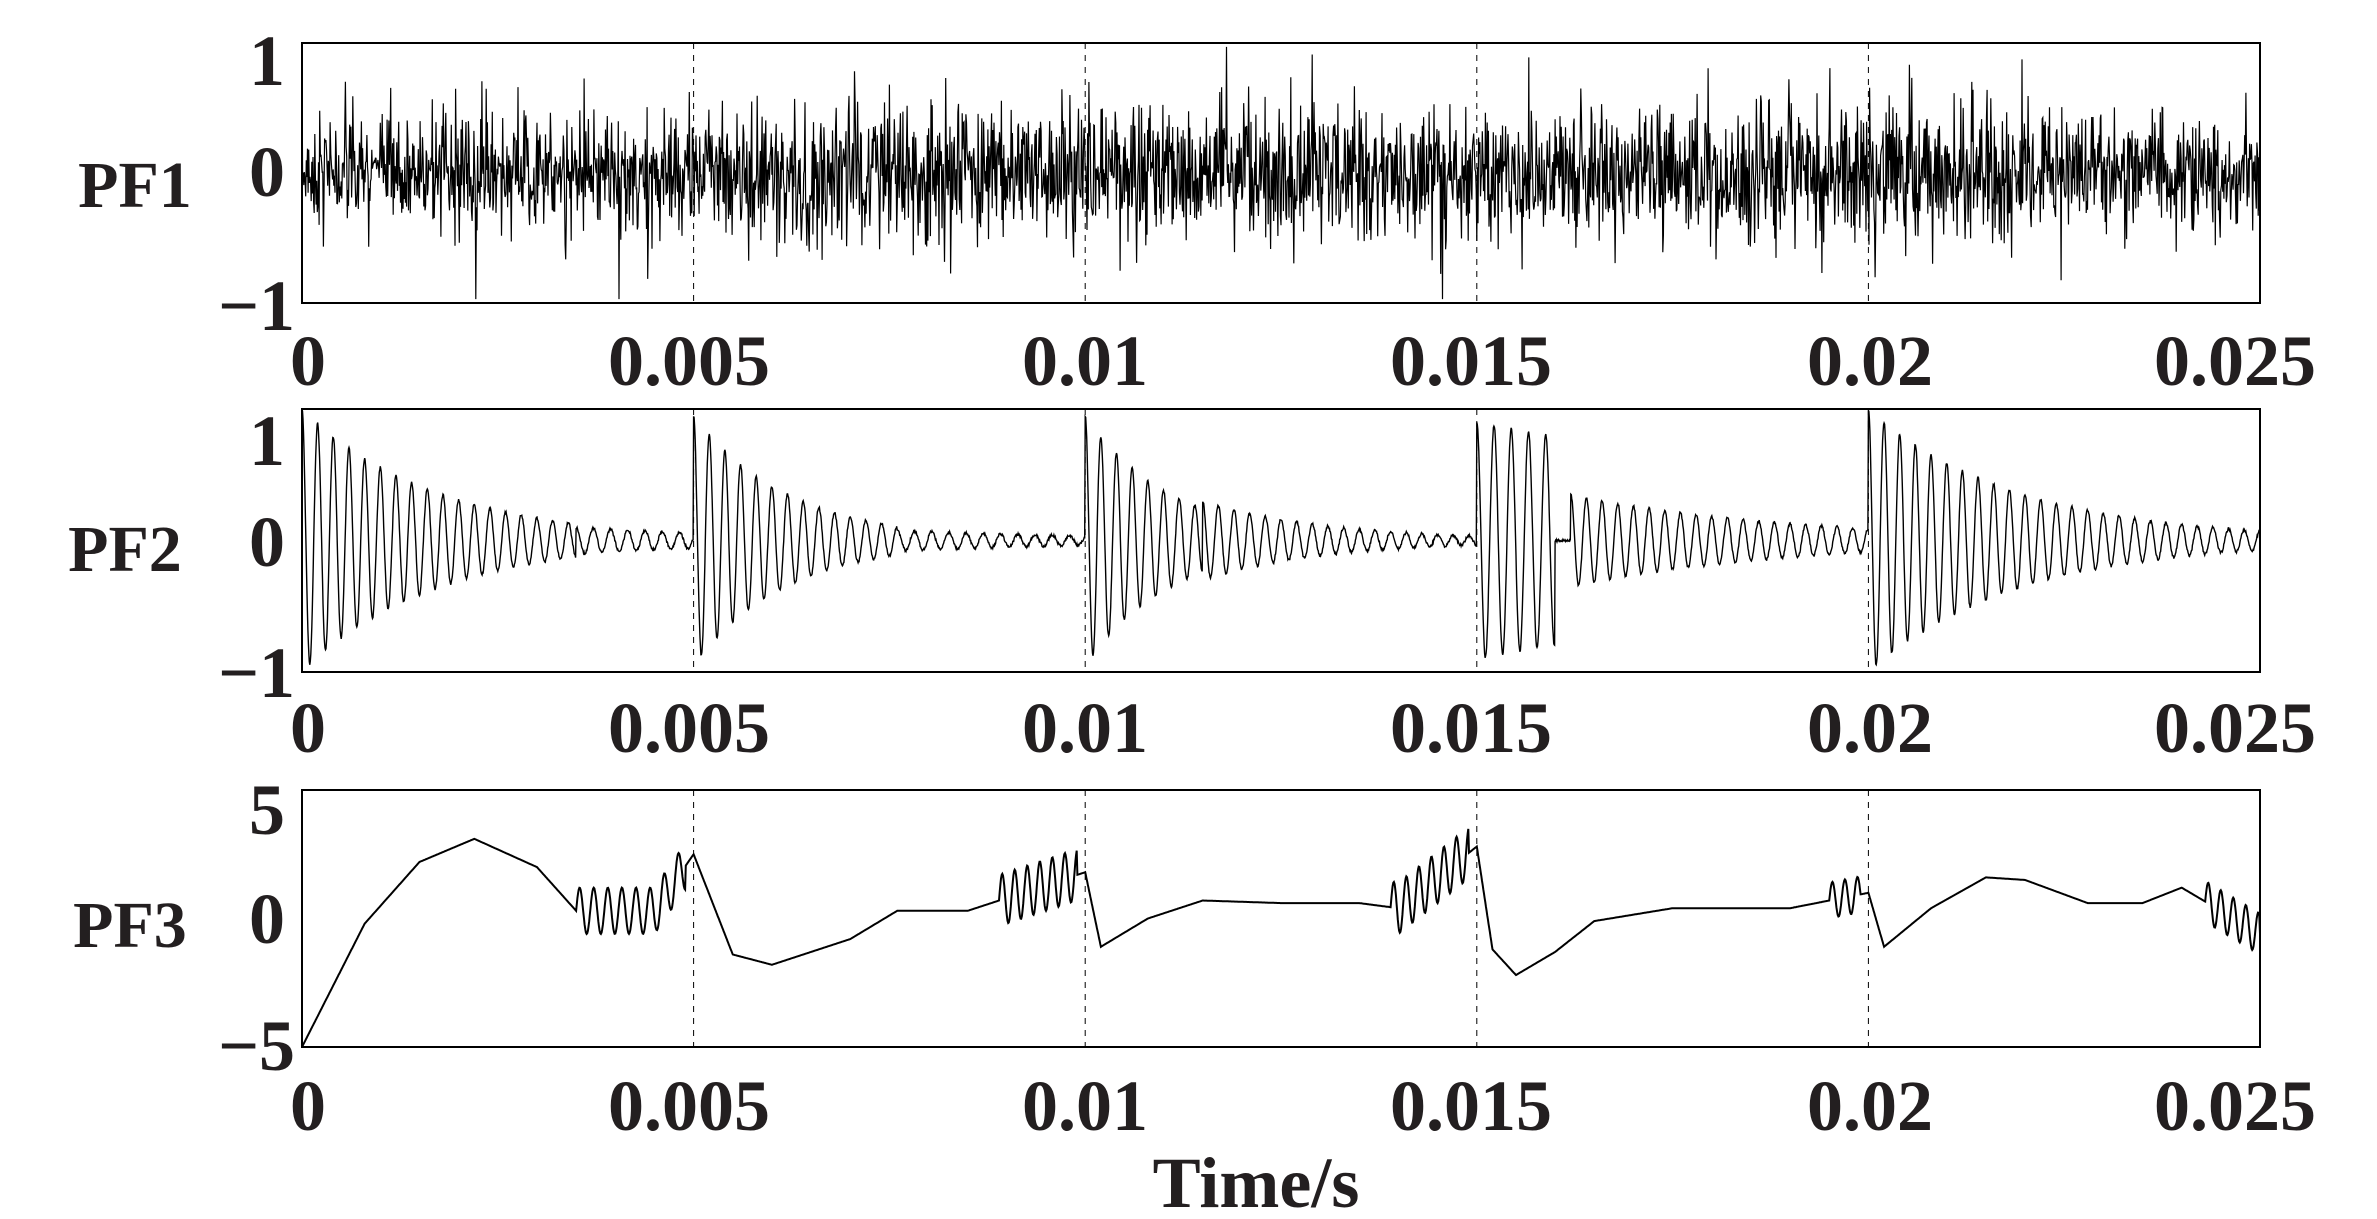 The height and width of the screenshot is (1219, 2377). I want to click on y-ticks-pf3: 5 0 −5, so click(256, 928).